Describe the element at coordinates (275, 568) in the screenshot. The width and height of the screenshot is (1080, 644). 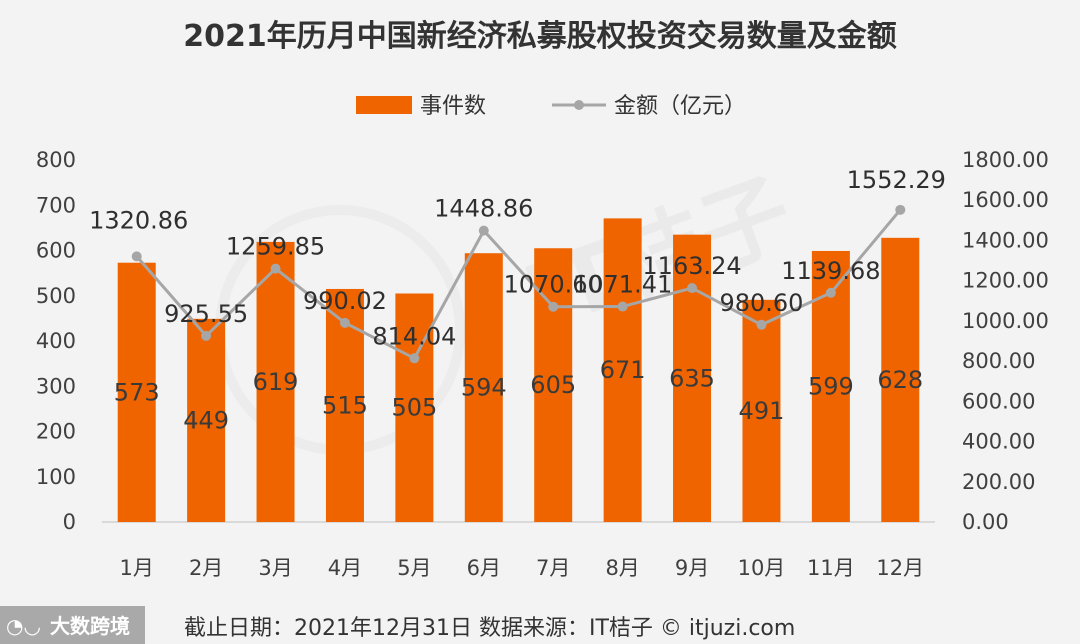
I see `x-tick-label: 3月` at that location.